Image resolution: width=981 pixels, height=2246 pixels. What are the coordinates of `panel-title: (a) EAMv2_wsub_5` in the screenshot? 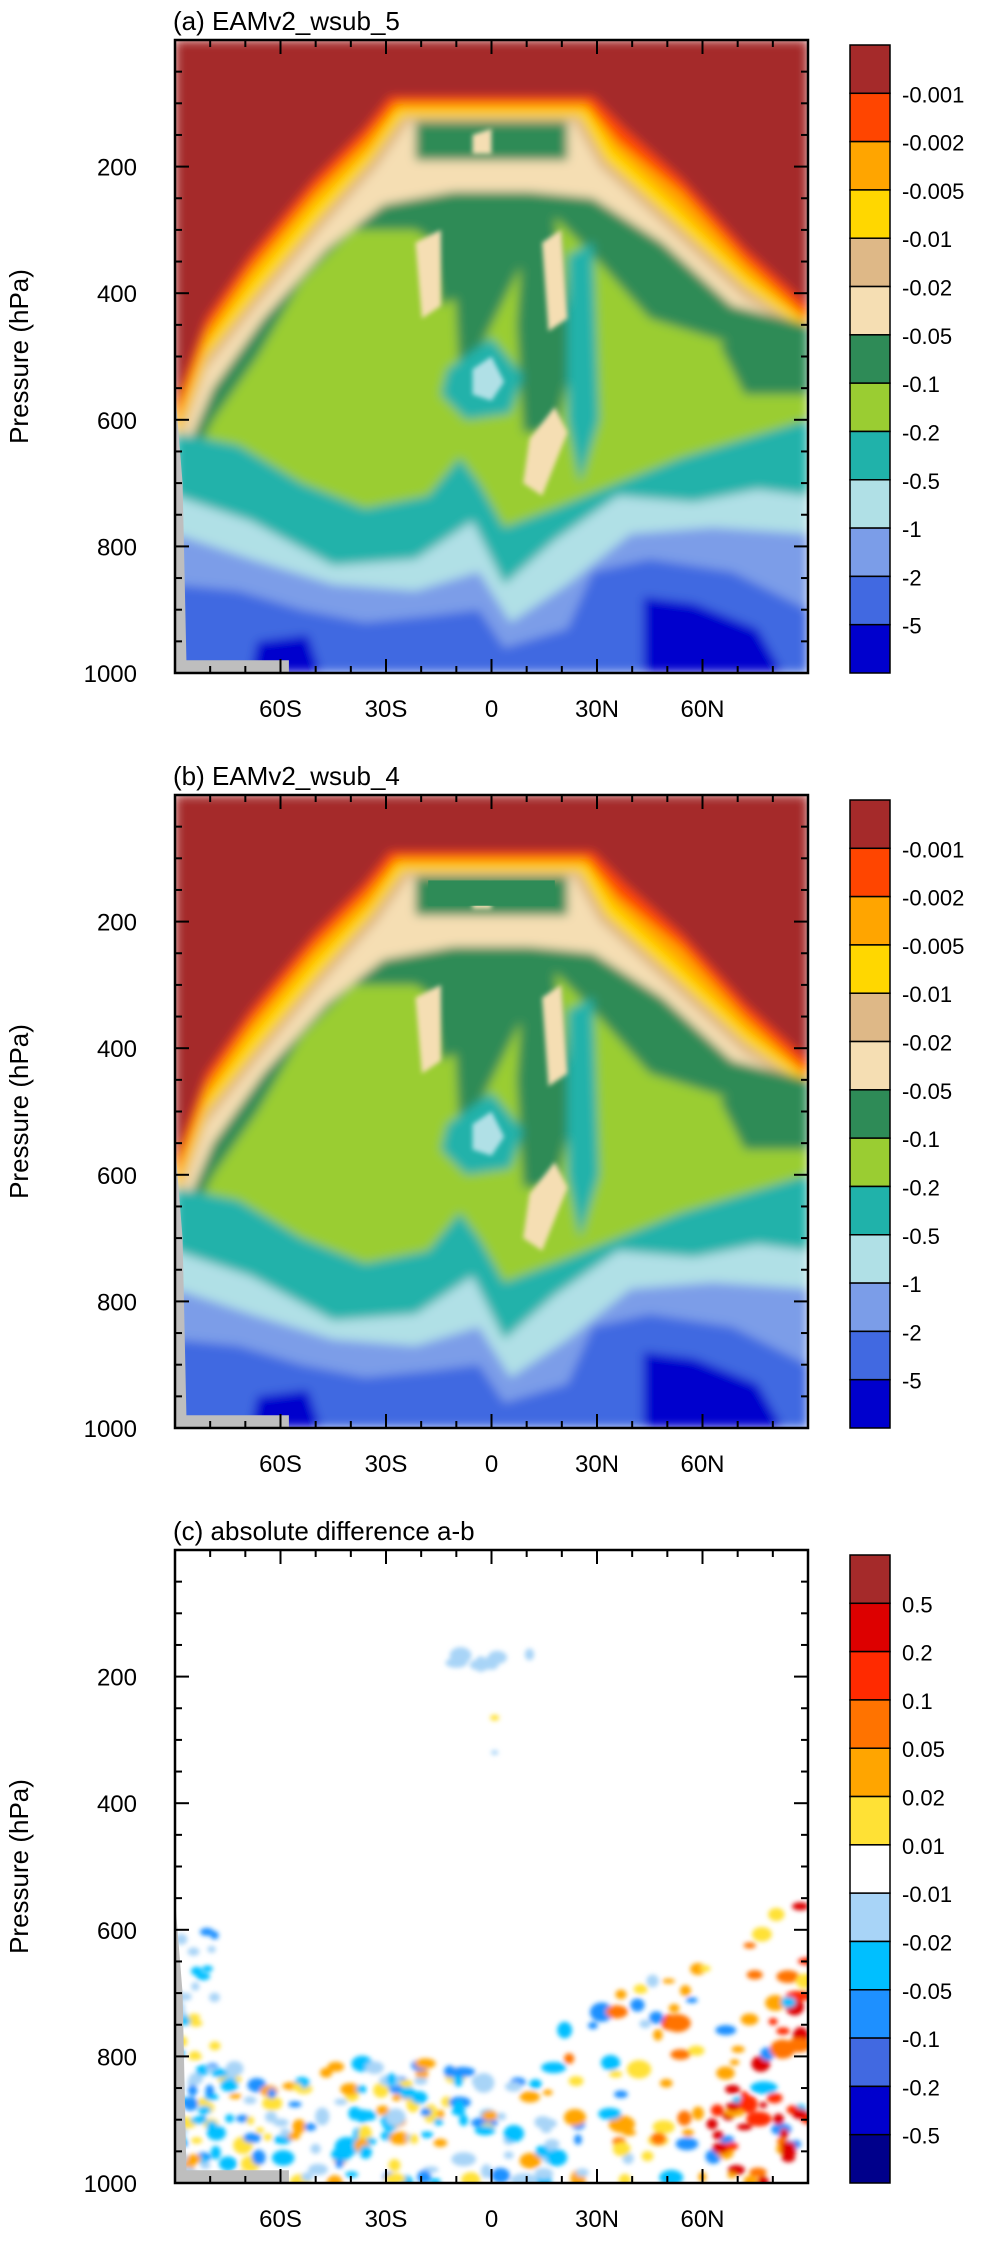 It's located at (286, 21).